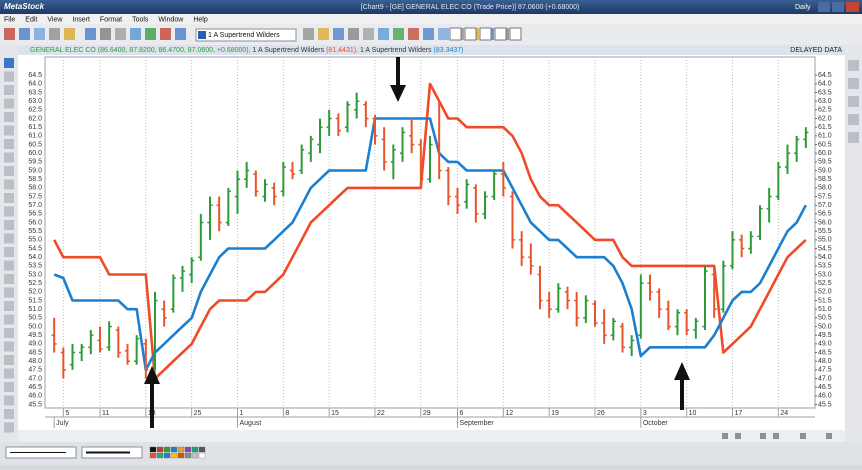  What do you see at coordinates (171, 19) in the screenshot?
I see `menu-item: Window` at bounding box center [171, 19].